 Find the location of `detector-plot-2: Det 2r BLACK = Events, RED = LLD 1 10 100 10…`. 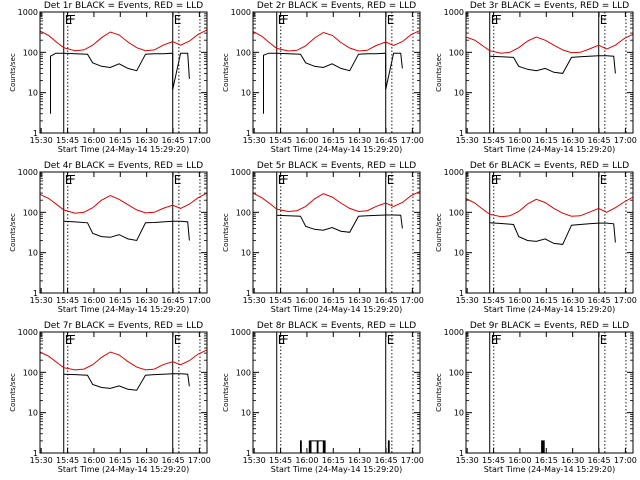

detector-plot-2: Det 2r BLACK = Events, RED = LLD 1 10 100 10… is located at coordinates (323, 77).